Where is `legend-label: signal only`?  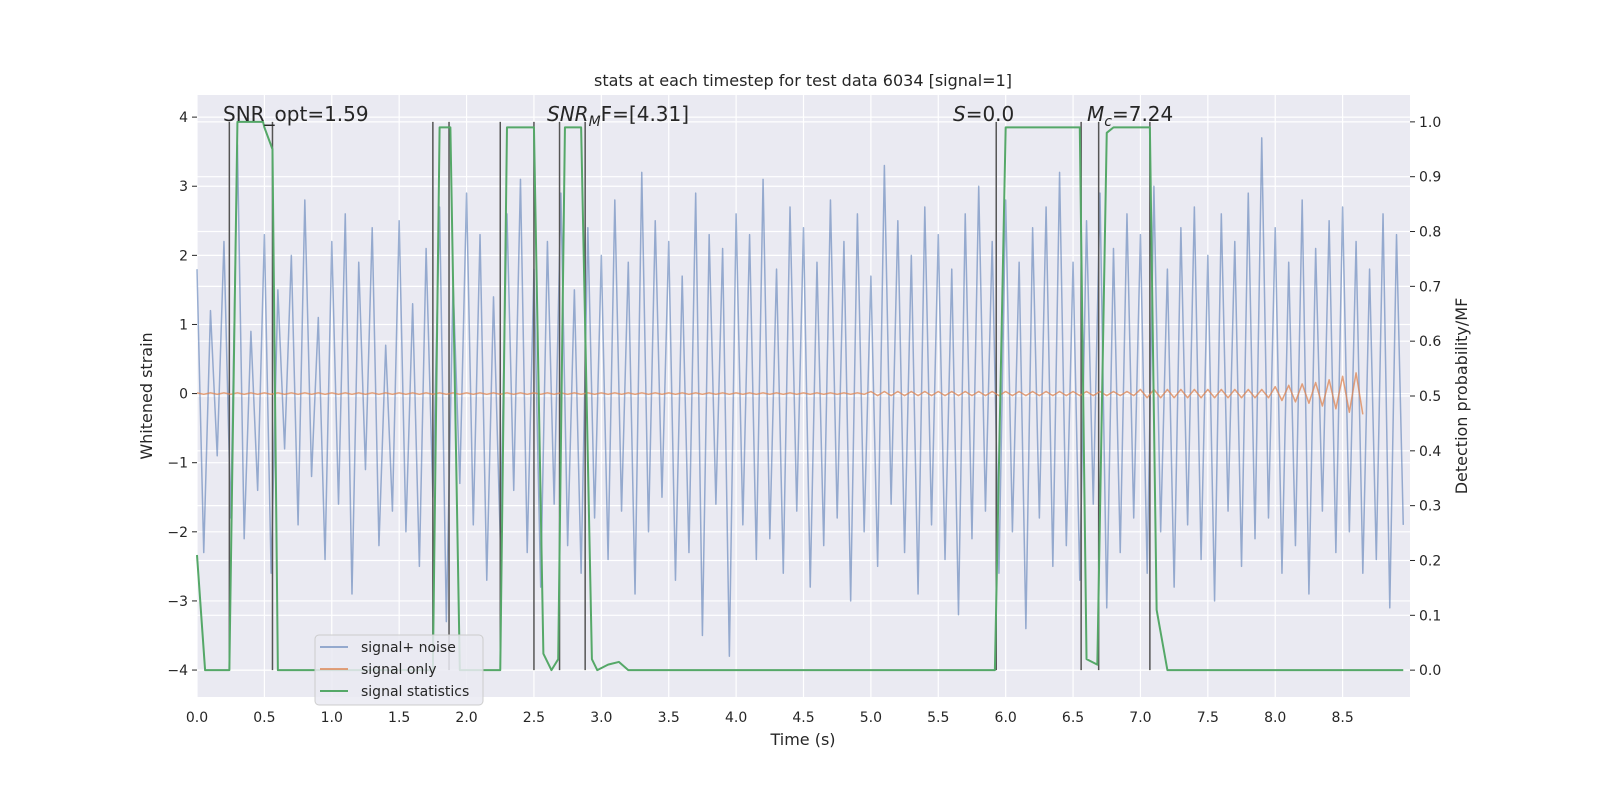
legend-label: signal only is located at coordinates (398, 670).